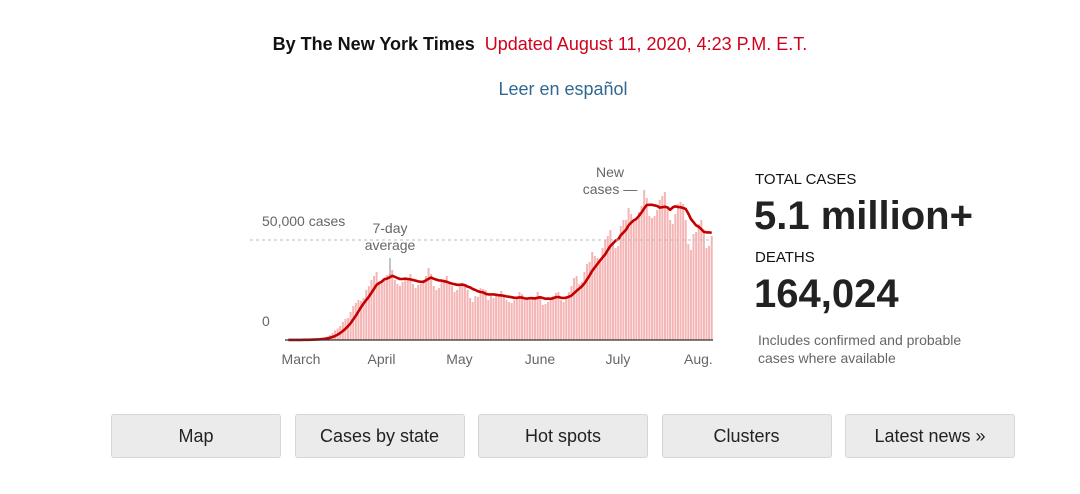  What do you see at coordinates (563, 89) in the screenshot?
I see `language-link: Leer en español` at bounding box center [563, 89].